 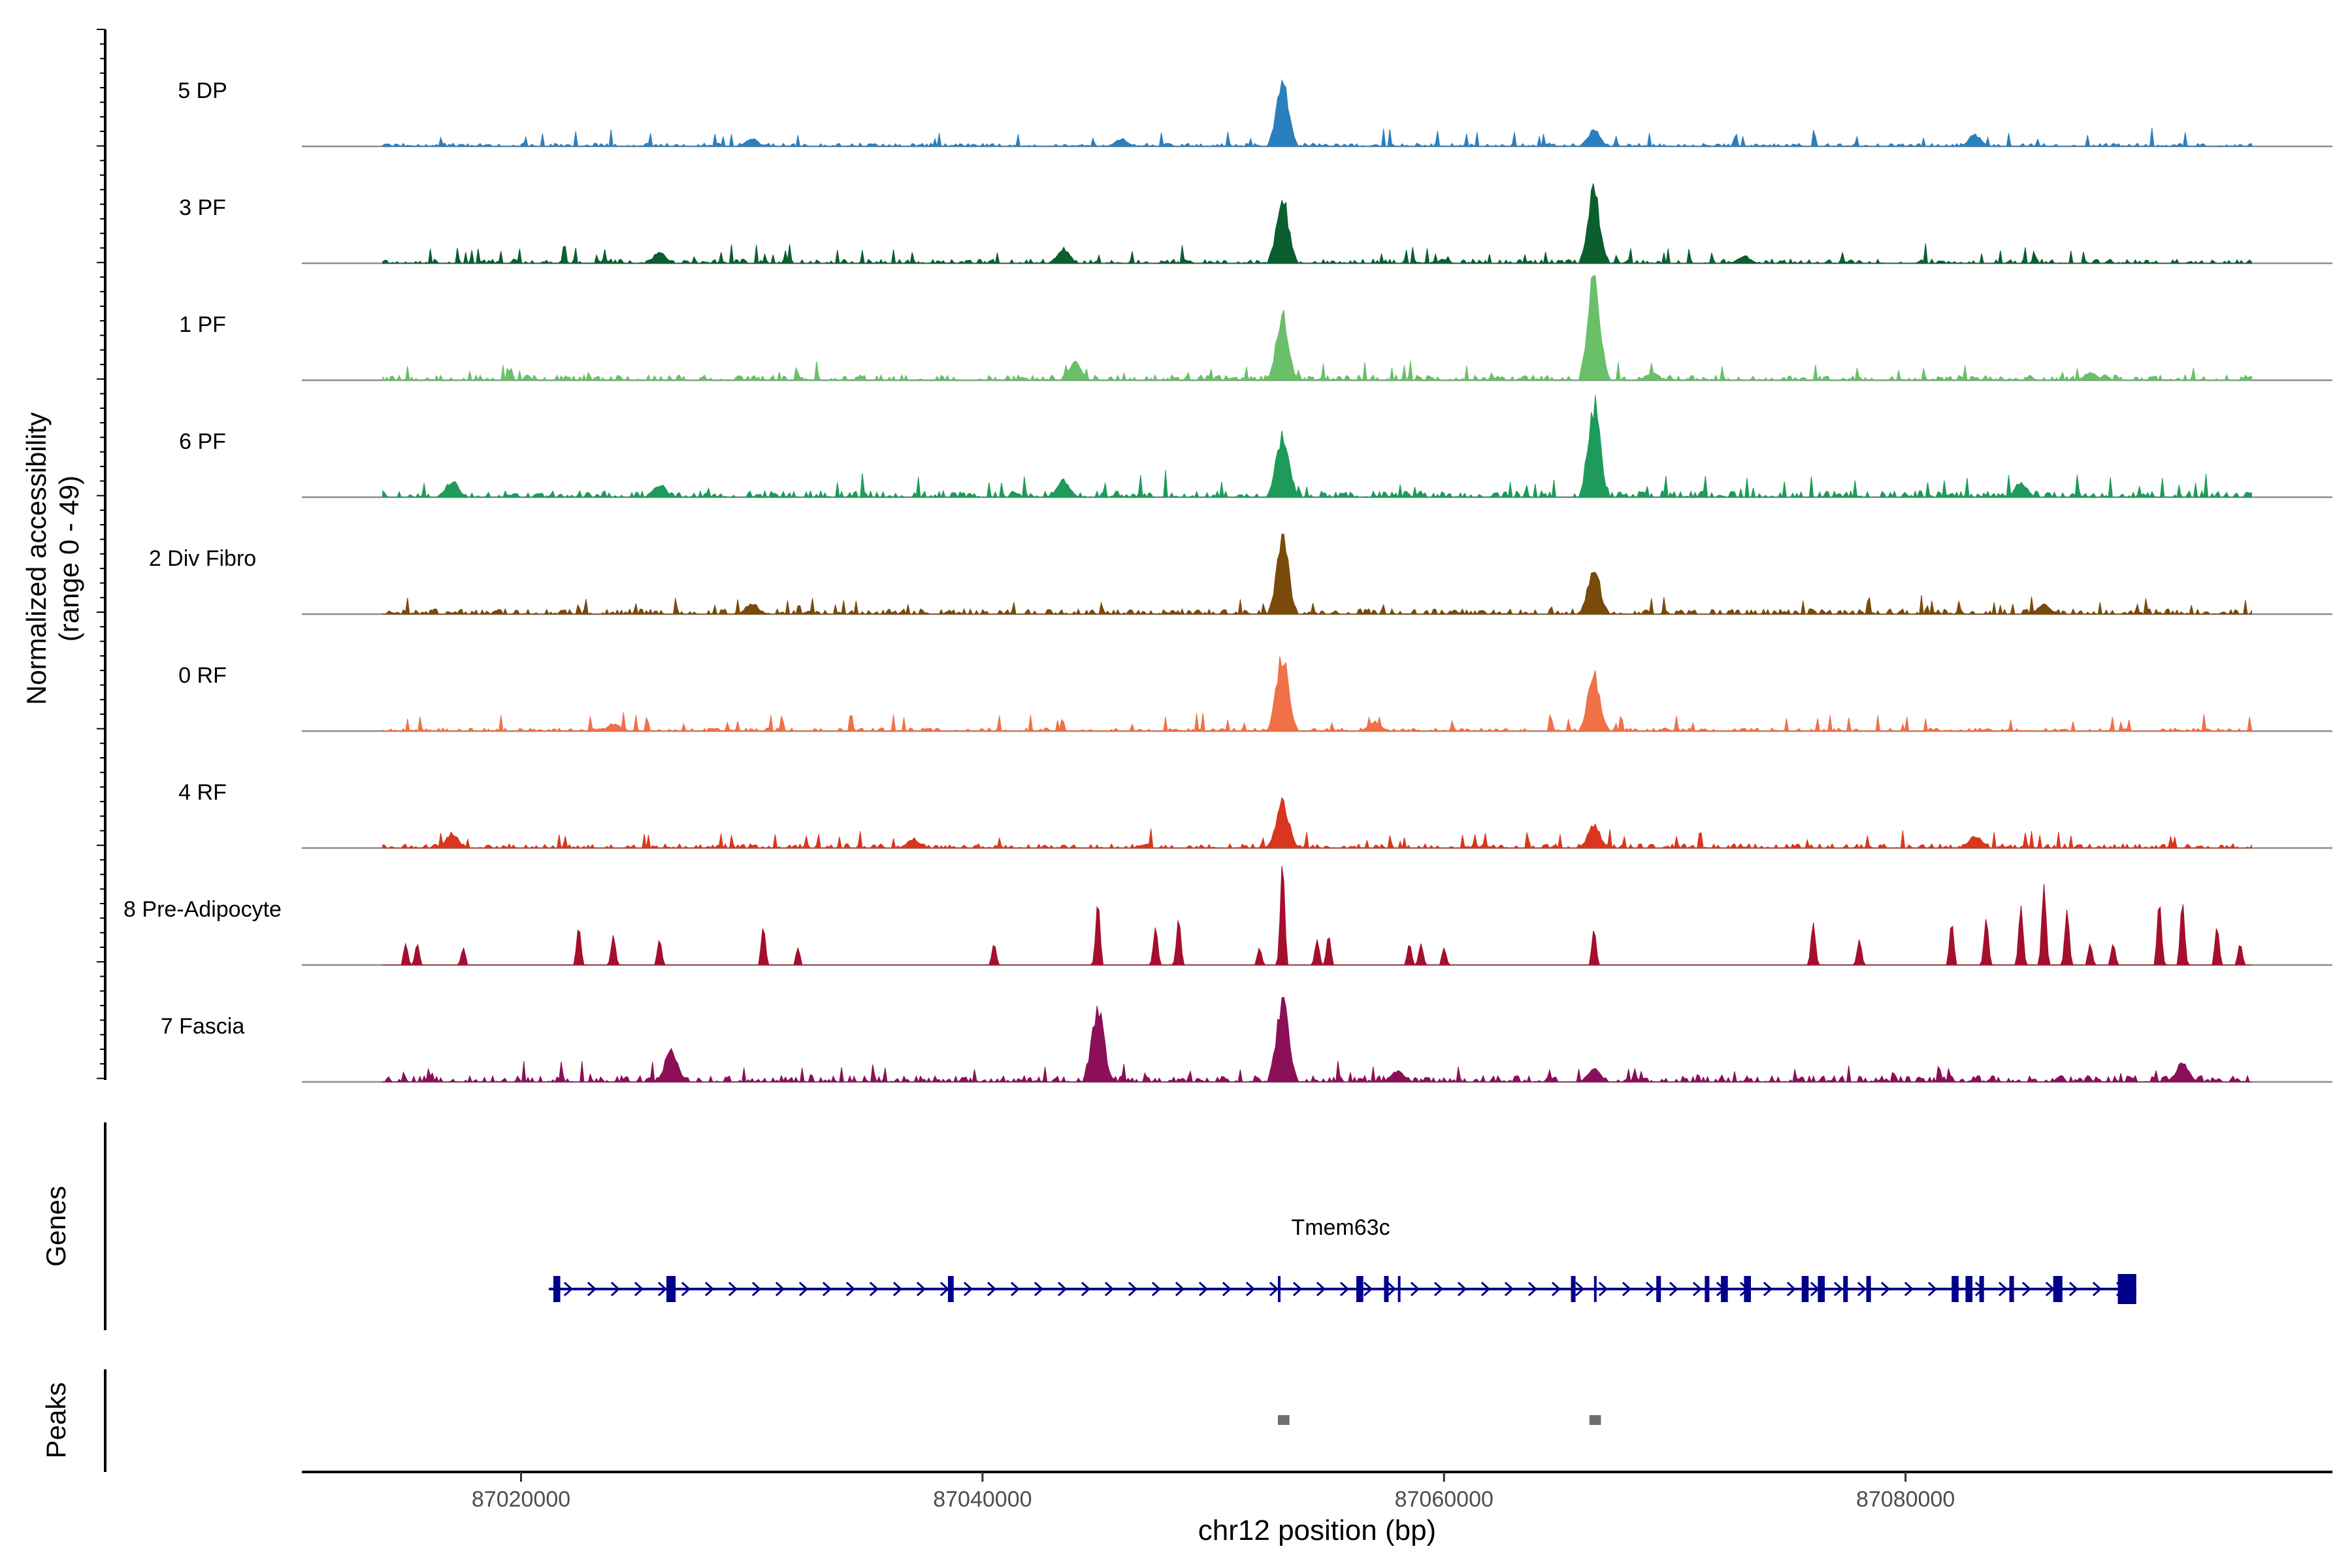 I want to click on track-label: 3 PF, so click(x=202, y=207).